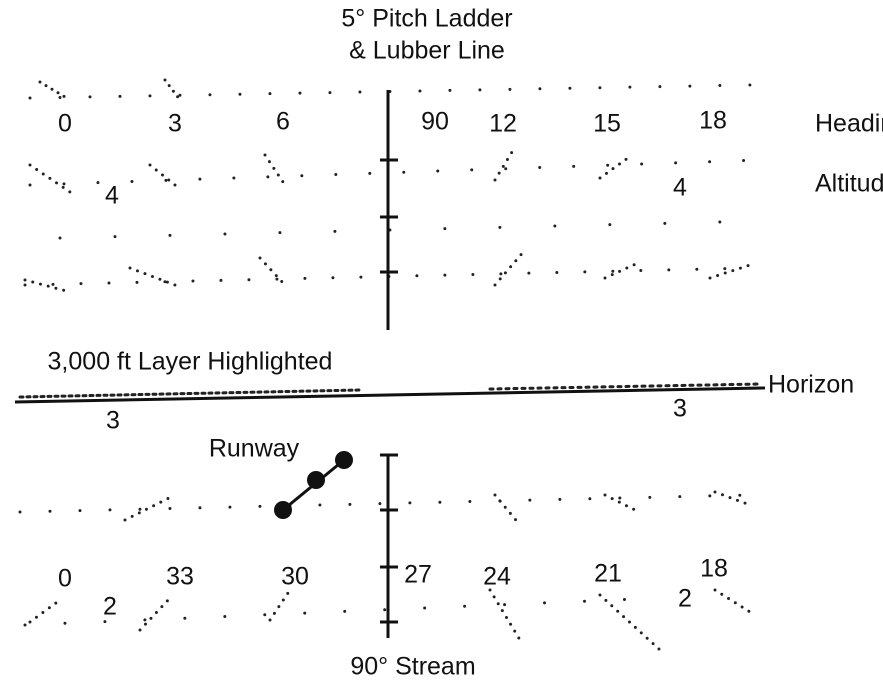 The height and width of the screenshot is (687, 883). Describe the element at coordinates (426, 19) in the screenshot. I see `title-line: 5° Pitch Ladder` at that location.